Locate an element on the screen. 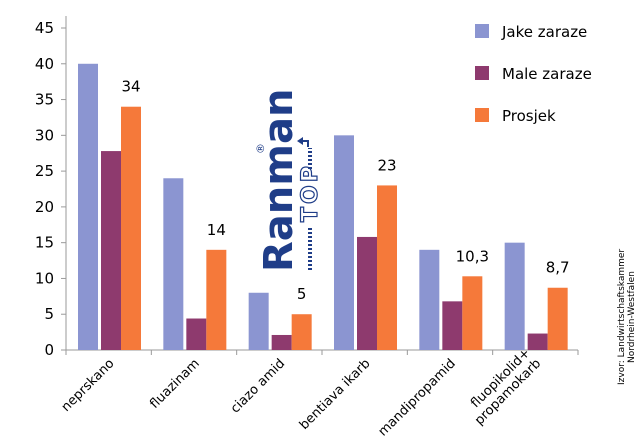 The height and width of the screenshot is (444, 642). y-tick-label: 5 is located at coordinates (49, 314).